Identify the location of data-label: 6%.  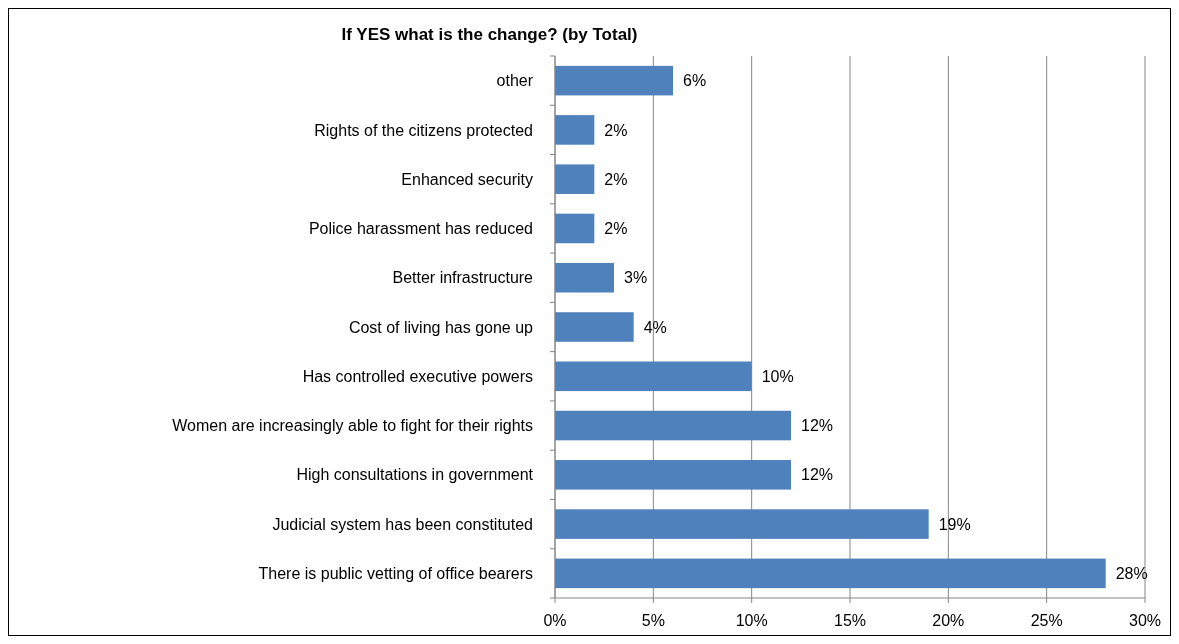
(695, 81).